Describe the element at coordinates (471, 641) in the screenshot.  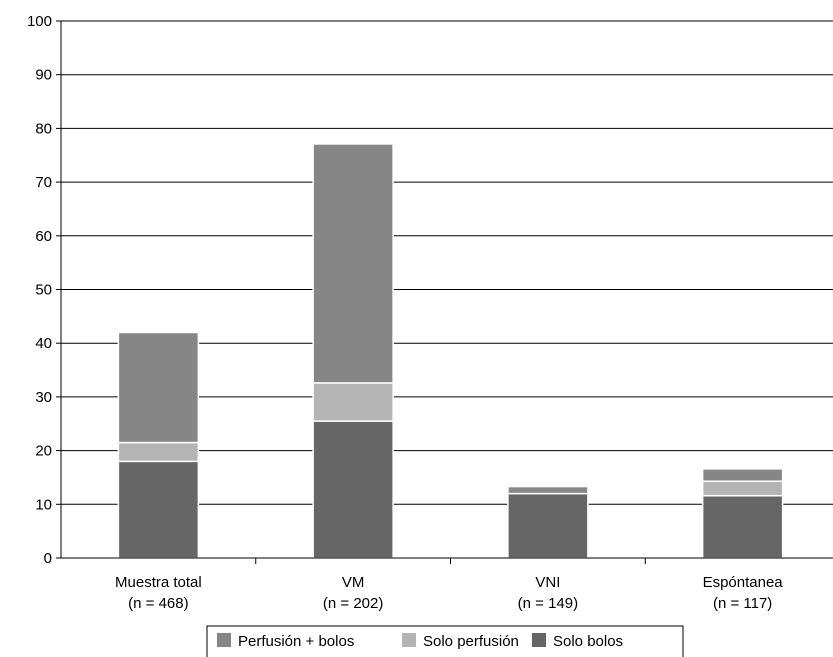
I see `legend-label: Solo perfusión` at that location.